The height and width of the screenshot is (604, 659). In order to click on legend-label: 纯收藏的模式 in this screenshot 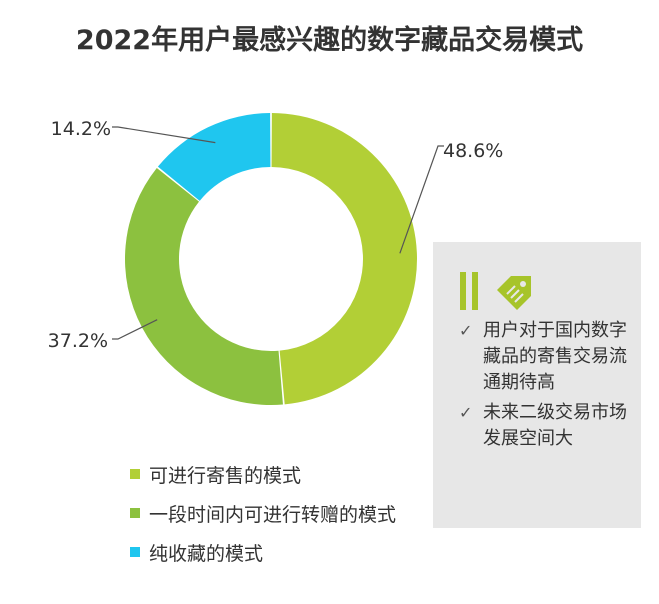, I will do `click(206, 553)`.